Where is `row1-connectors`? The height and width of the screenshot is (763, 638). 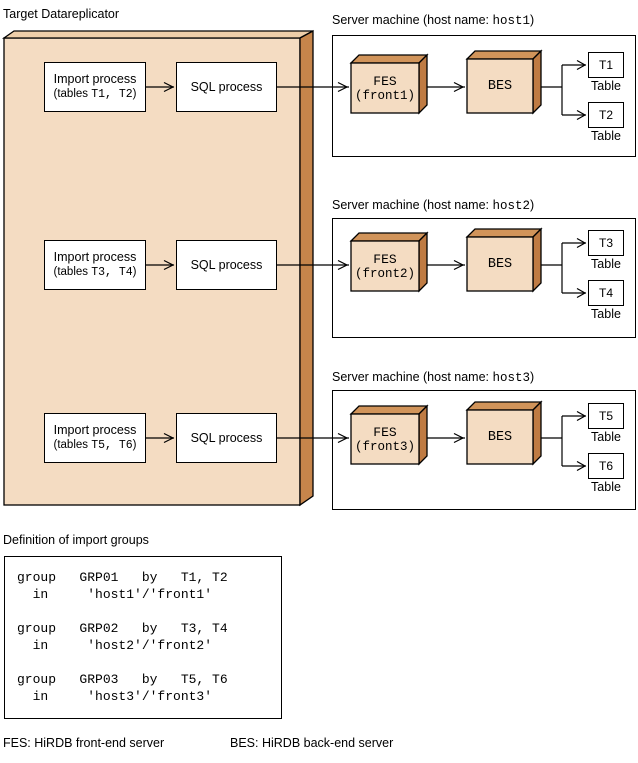
row1-connectors is located at coordinates (366, 90).